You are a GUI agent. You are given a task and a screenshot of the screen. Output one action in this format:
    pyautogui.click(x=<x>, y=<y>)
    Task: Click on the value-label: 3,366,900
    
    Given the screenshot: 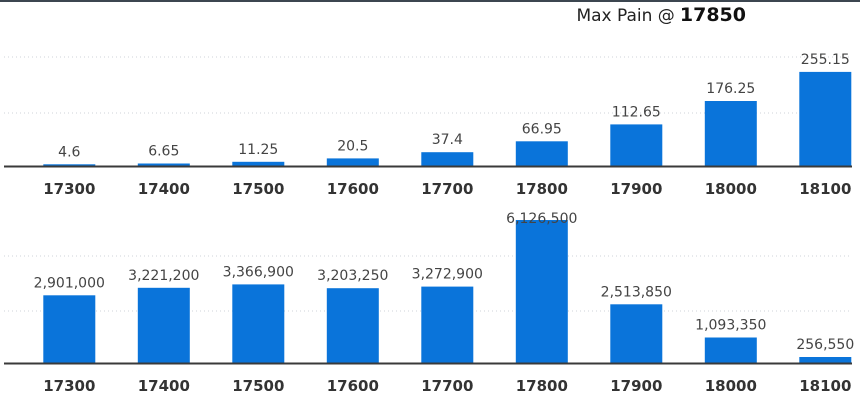 What is the action you would take?
    pyautogui.click(x=258, y=272)
    